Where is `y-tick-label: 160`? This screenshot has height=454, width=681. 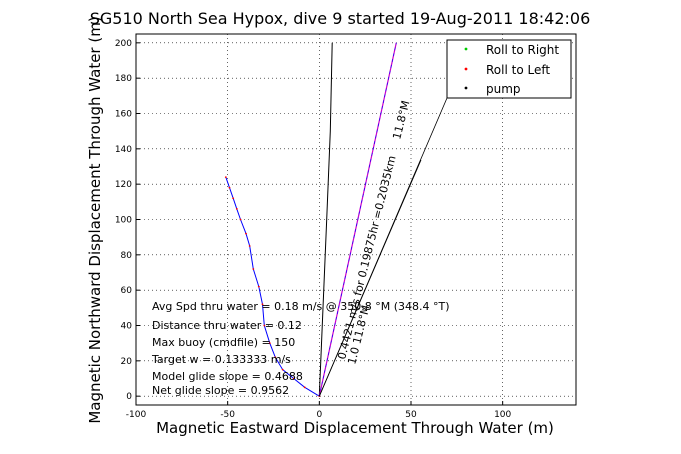
y-tick-label: 160 is located at coordinates (123, 115).